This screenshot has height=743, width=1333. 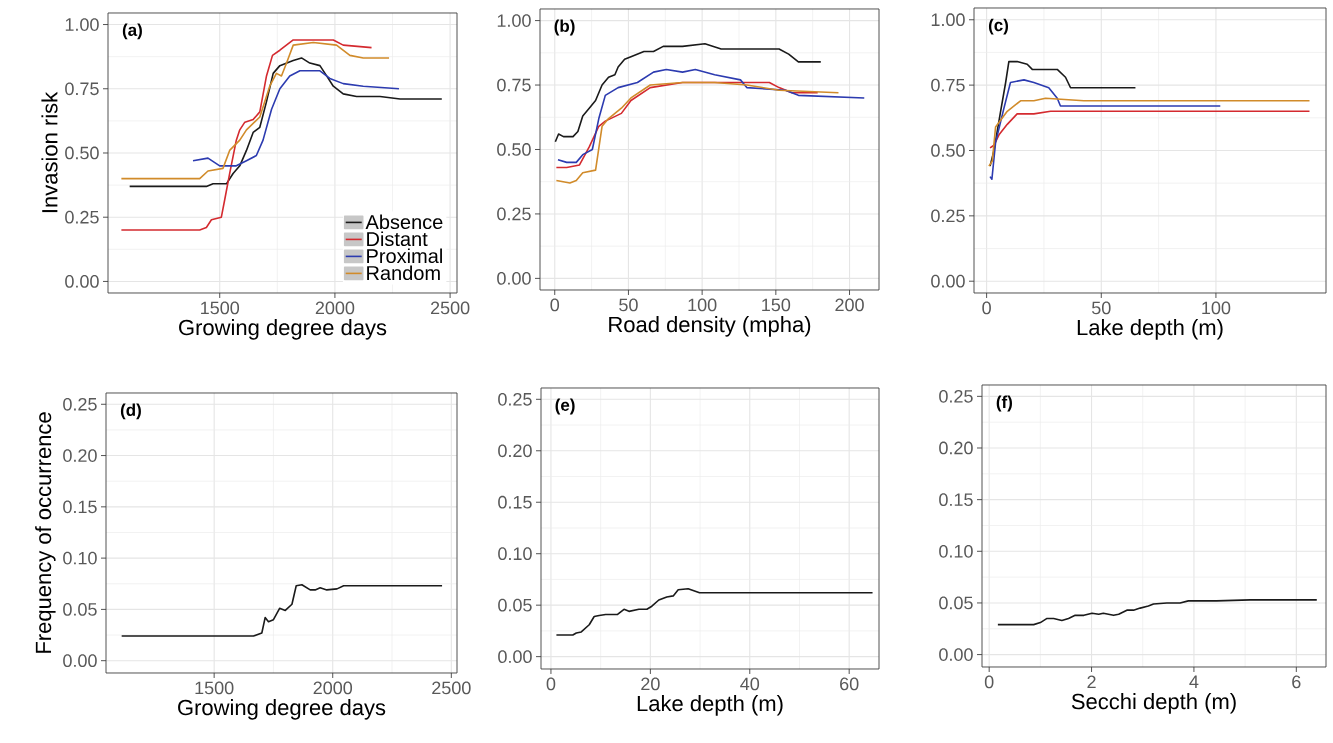 I want to click on x-tick-label: 60, so click(x=849, y=684).